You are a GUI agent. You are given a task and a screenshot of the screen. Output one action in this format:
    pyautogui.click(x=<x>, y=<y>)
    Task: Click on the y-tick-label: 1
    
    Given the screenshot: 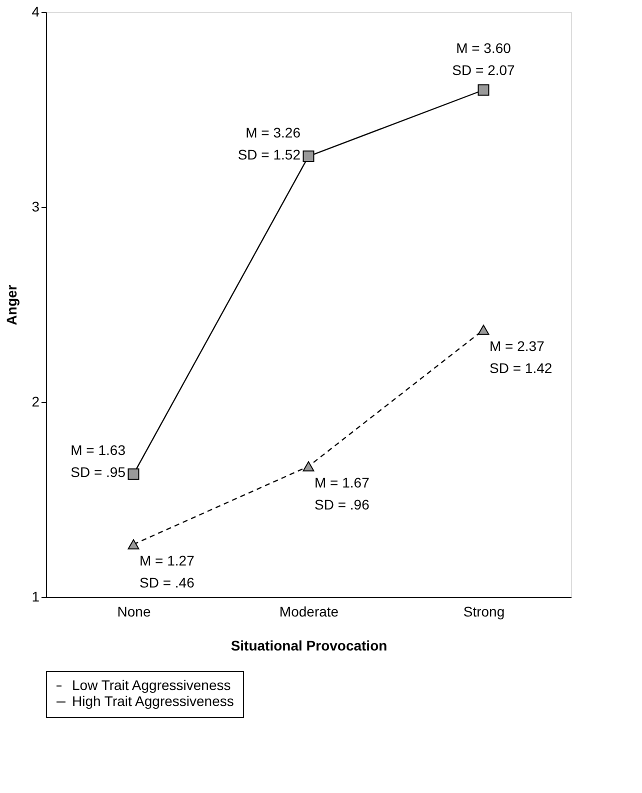 What is the action you would take?
    pyautogui.click(x=36, y=596)
    